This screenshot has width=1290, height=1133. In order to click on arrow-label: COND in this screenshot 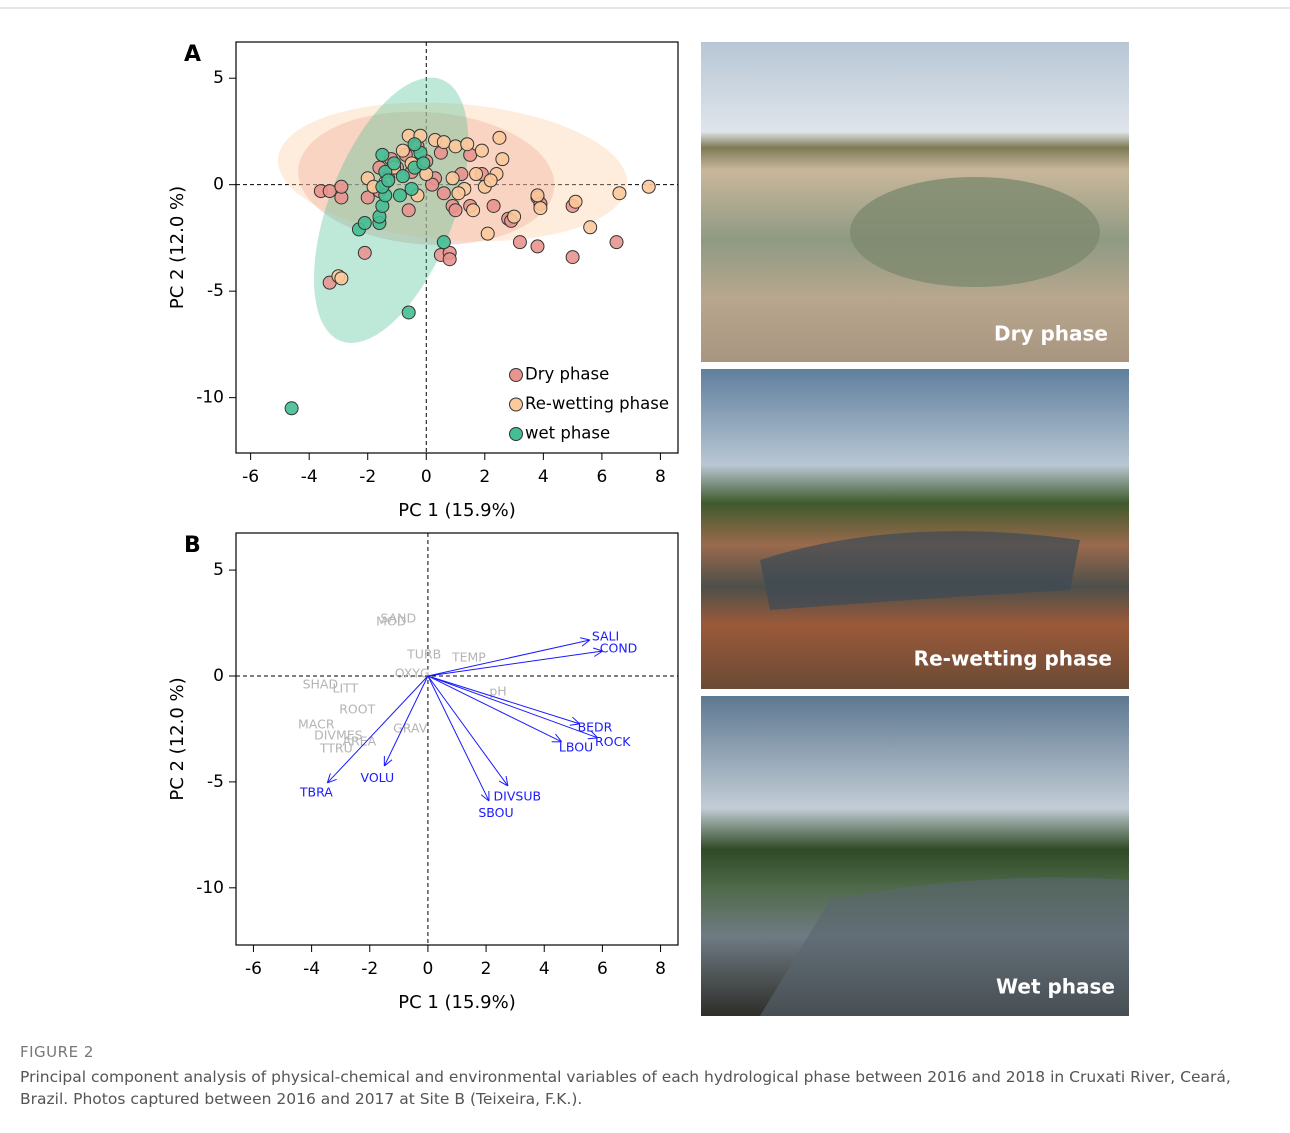, I will do `click(619, 648)`.